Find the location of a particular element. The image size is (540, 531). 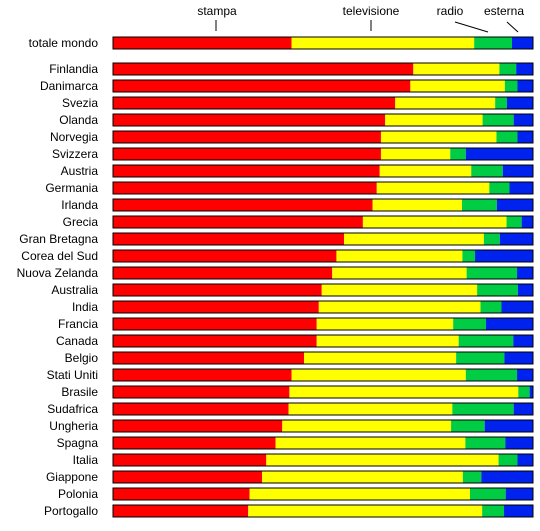

legend-label-radio: radio is located at coordinates (450, 11).